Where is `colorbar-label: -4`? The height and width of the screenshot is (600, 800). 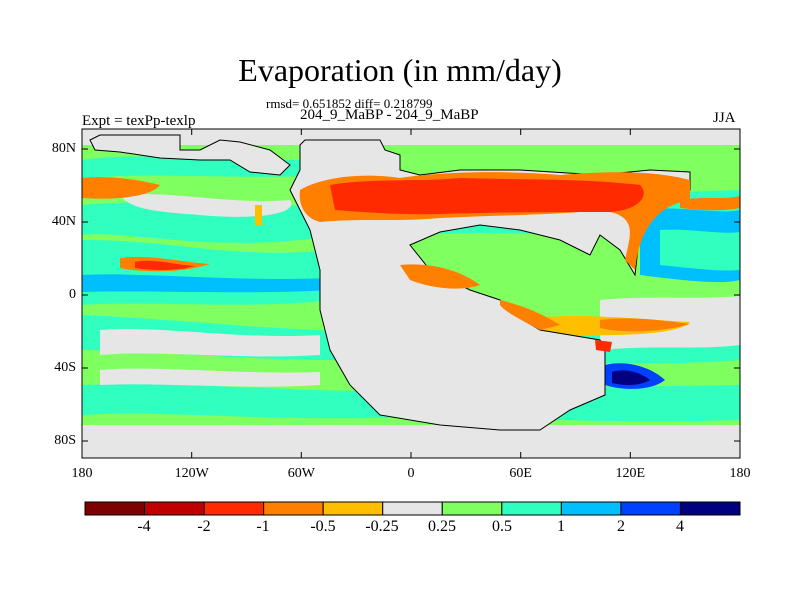 colorbar-label: -4 is located at coordinates (144, 526).